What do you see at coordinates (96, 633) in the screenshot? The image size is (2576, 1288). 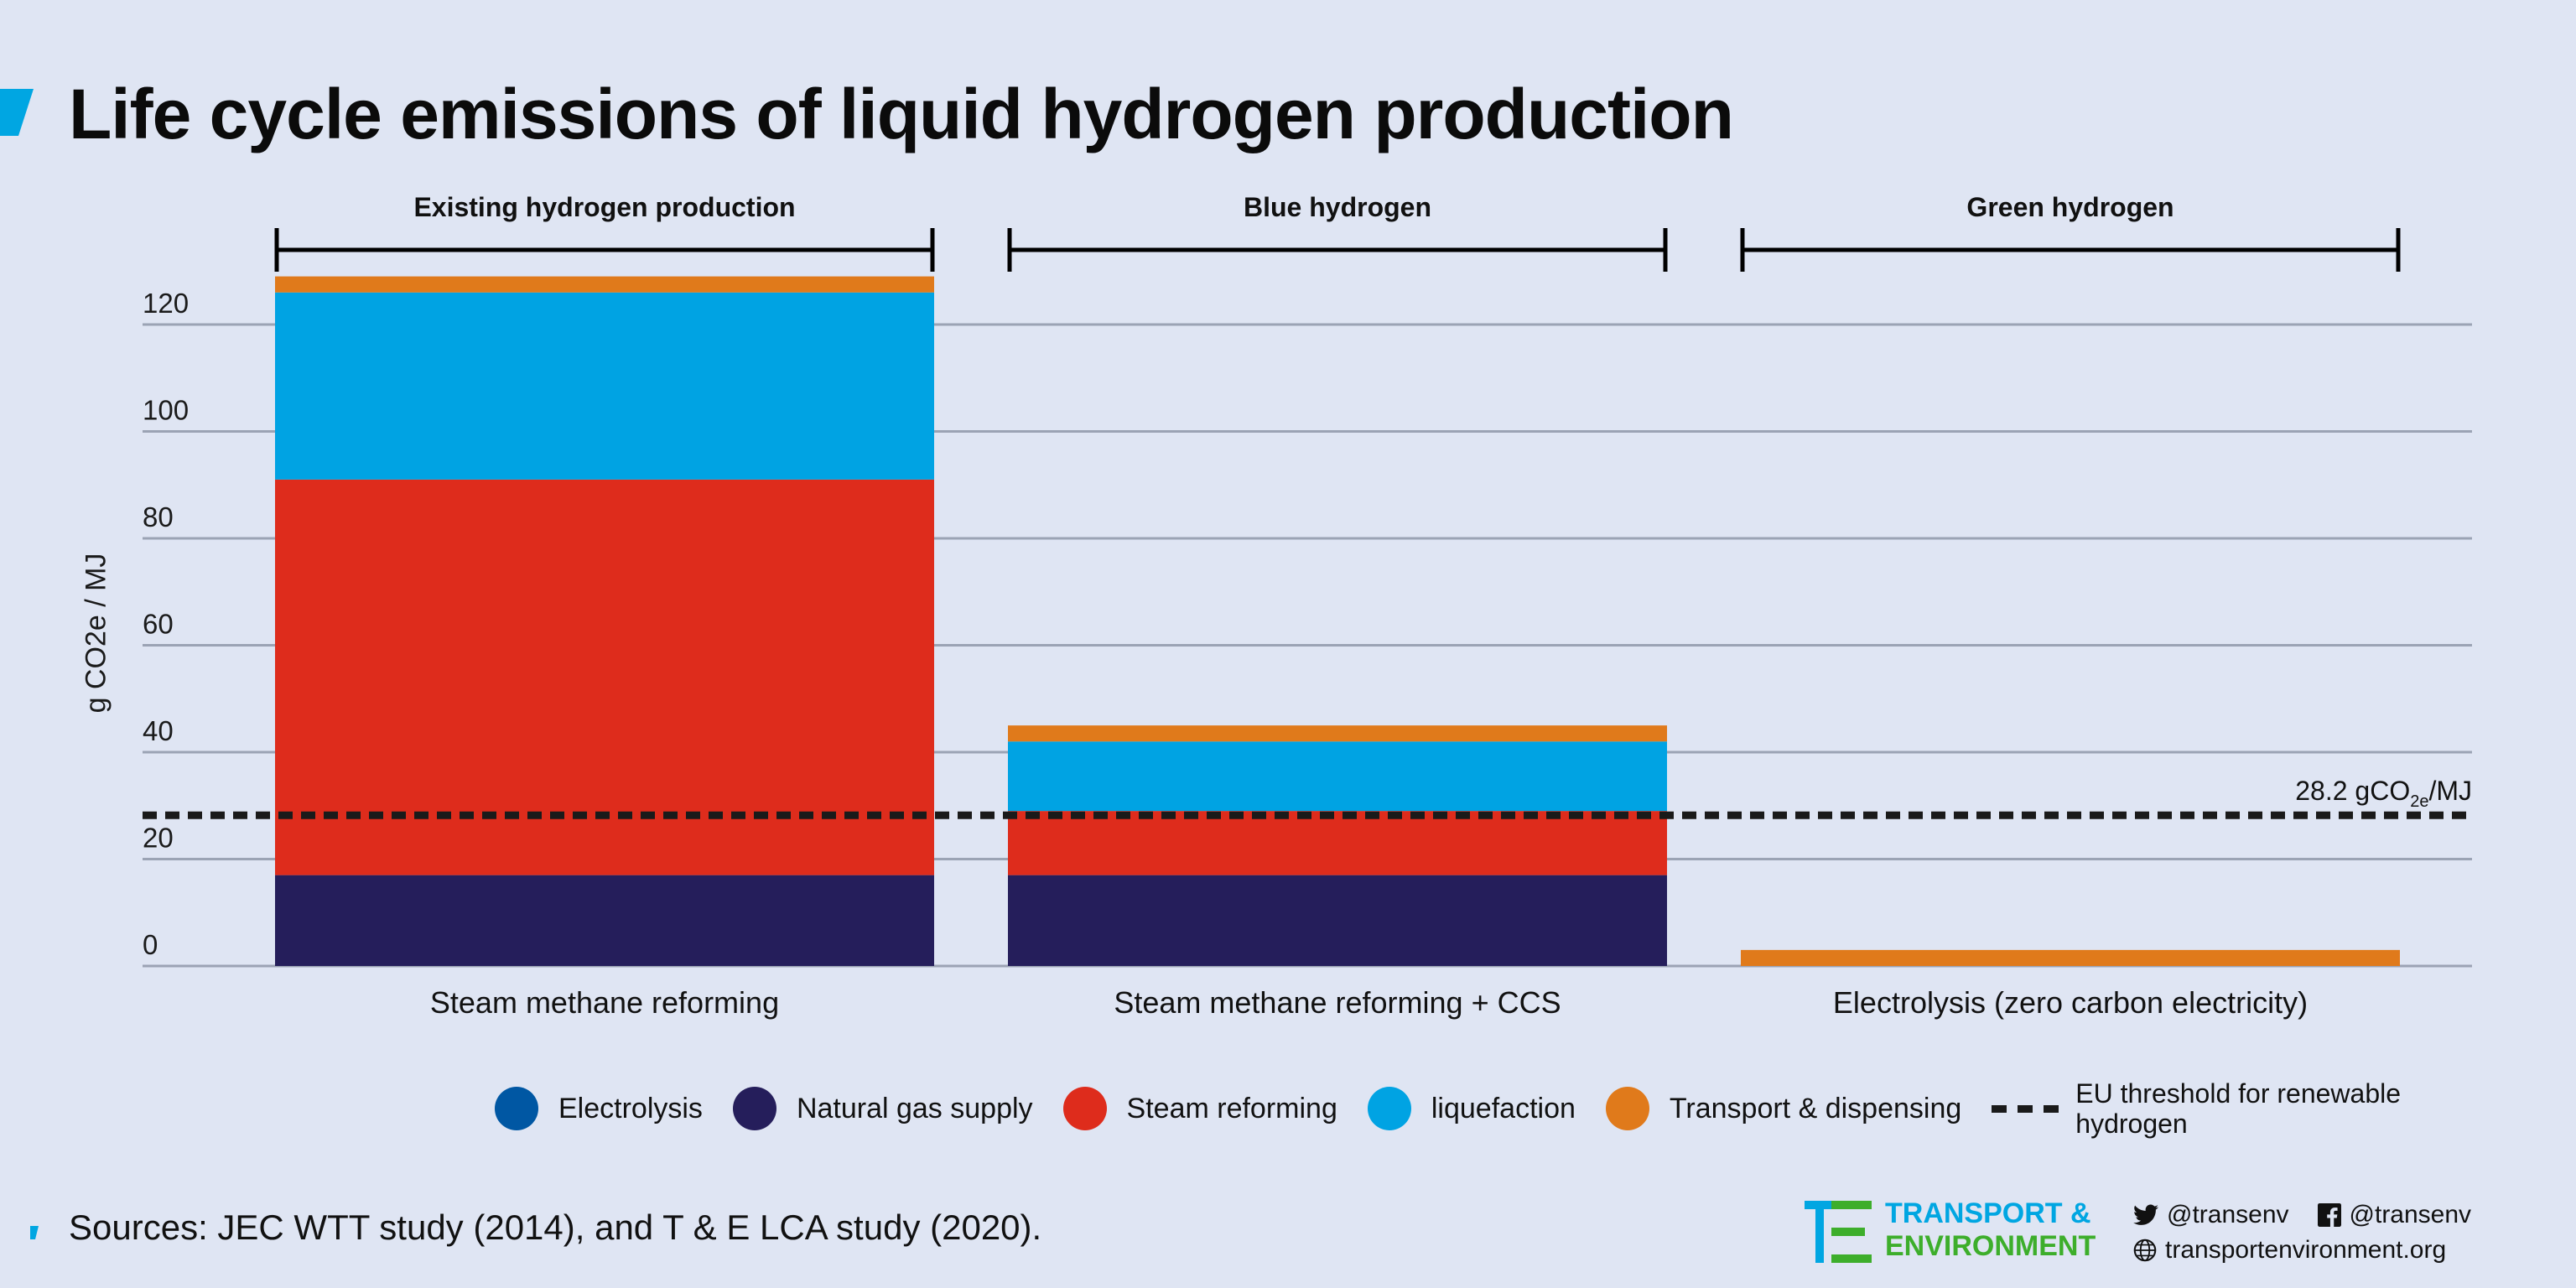 I see `y-axis-label: g CO2e / MJ` at bounding box center [96, 633].